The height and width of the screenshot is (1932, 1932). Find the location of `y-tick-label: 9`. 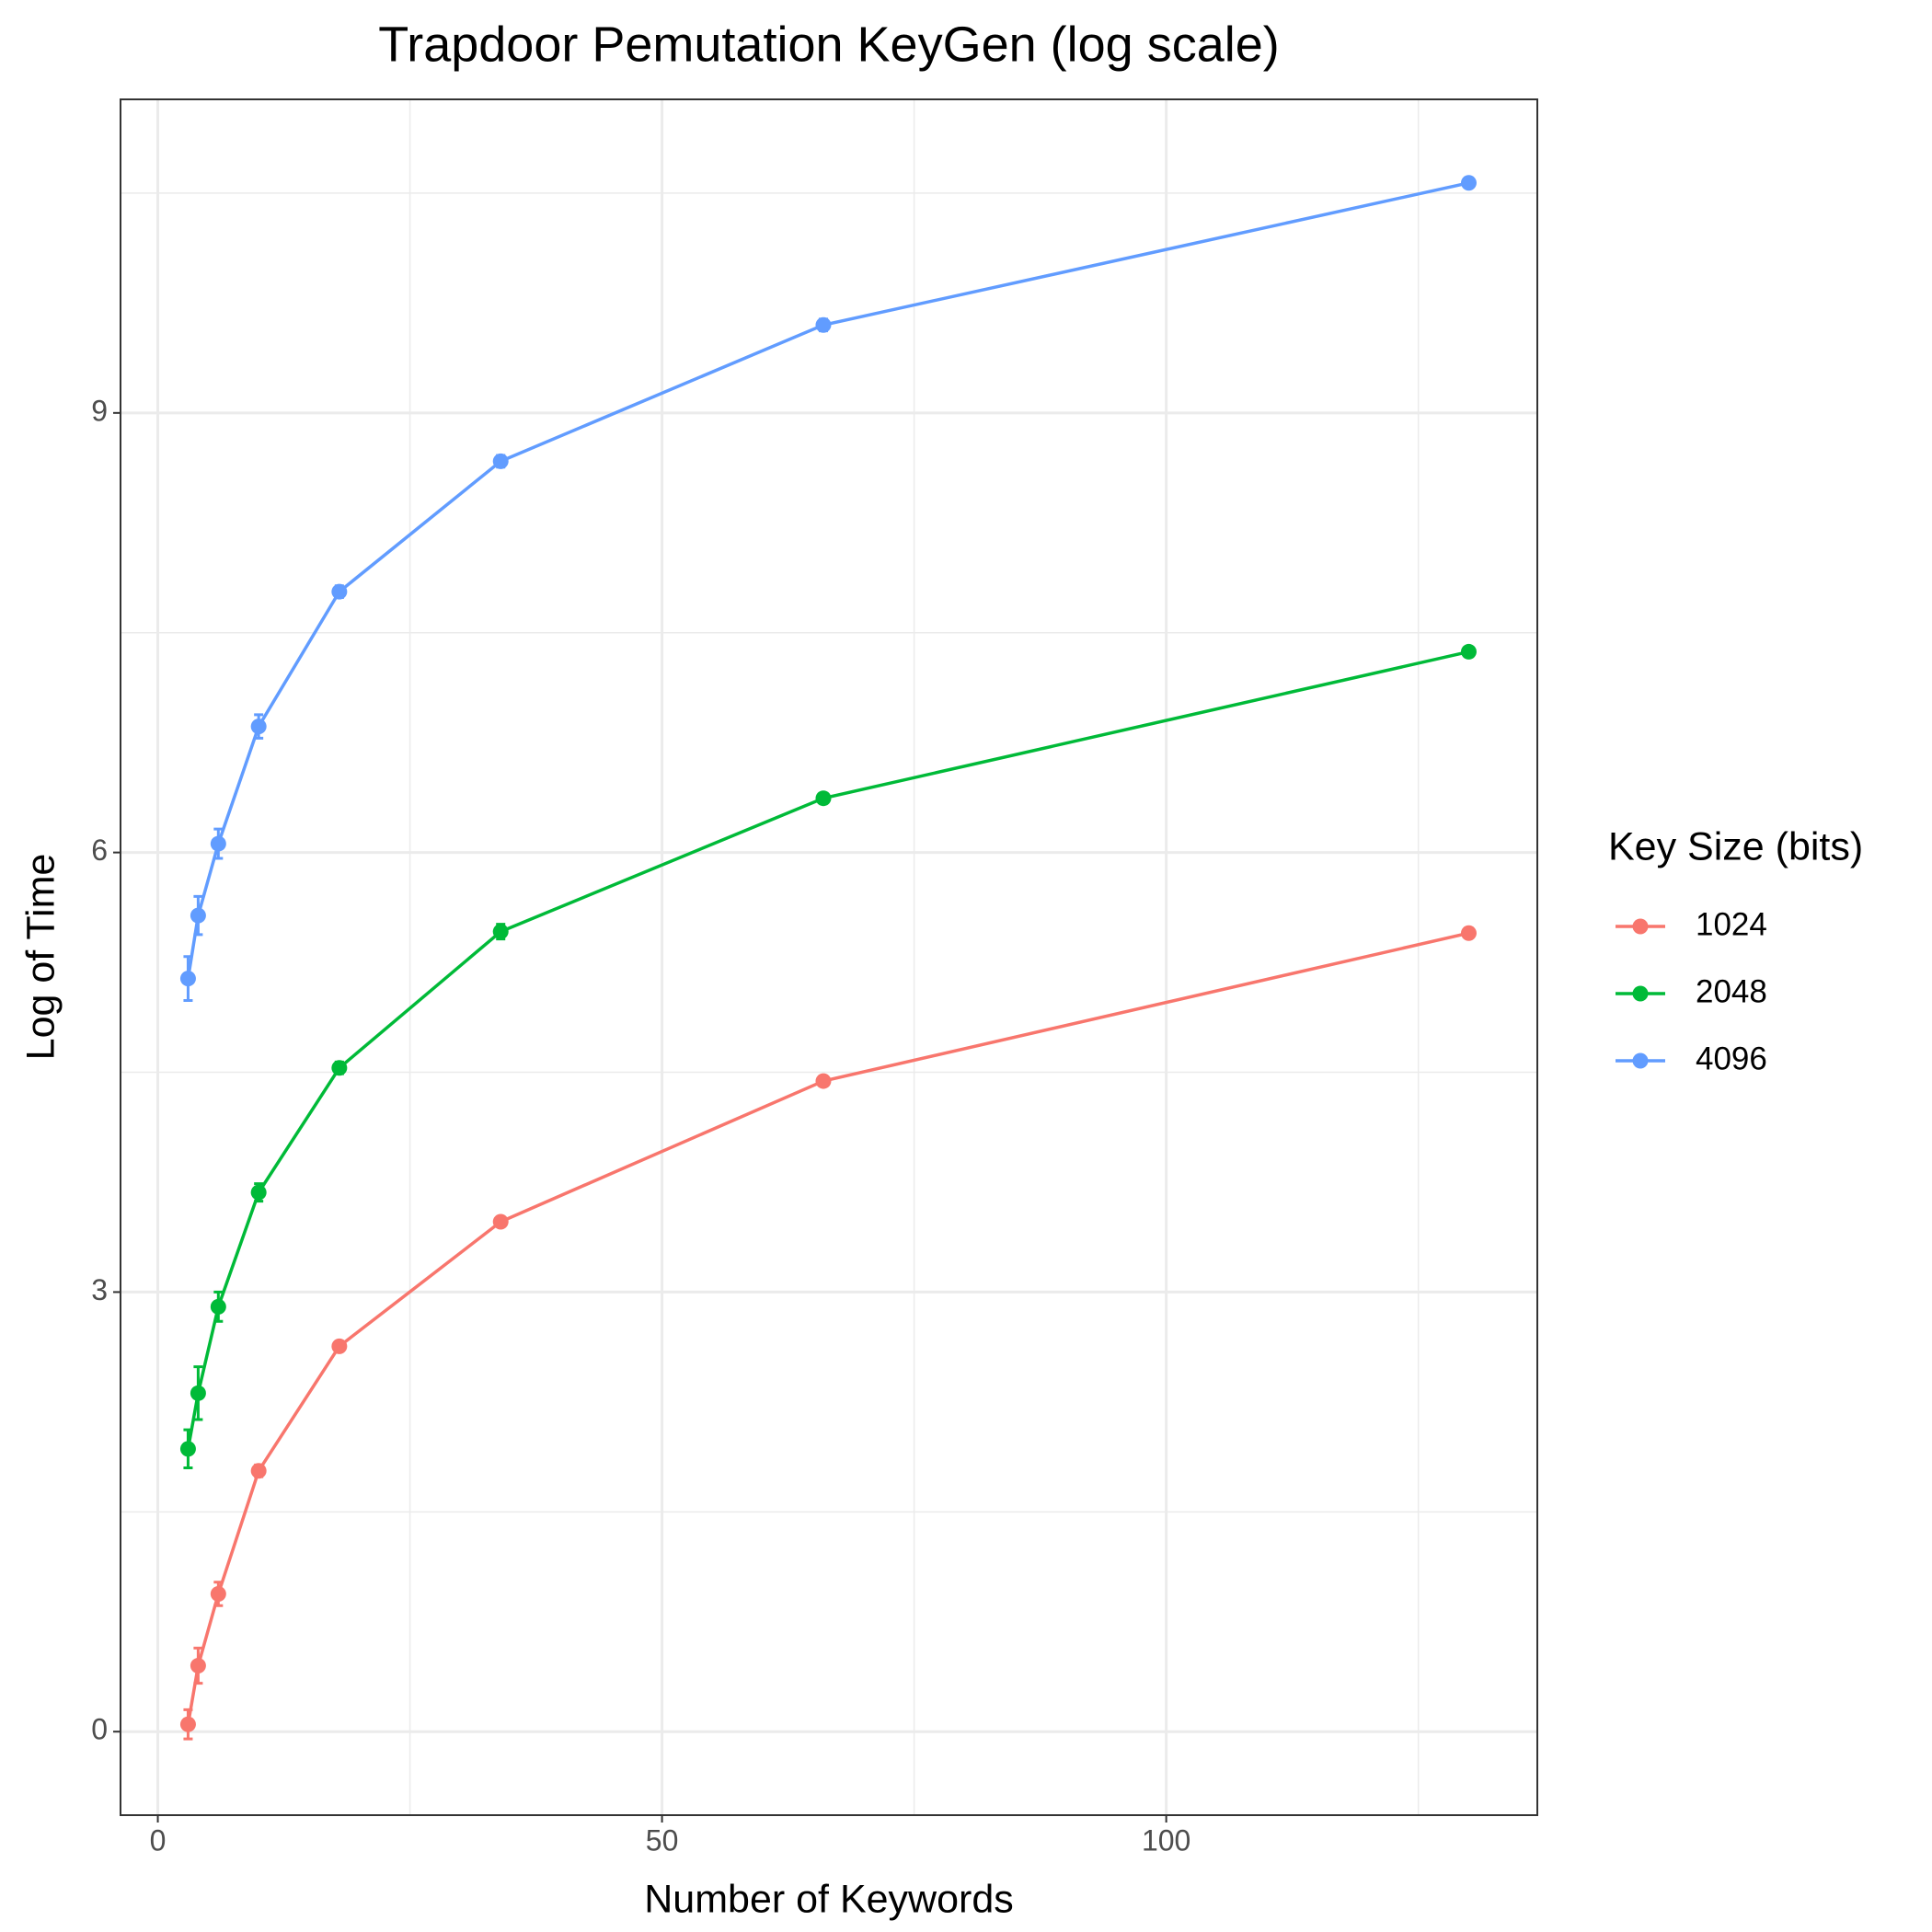

y-tick-label: 9 is located at coordinates (99, 410).